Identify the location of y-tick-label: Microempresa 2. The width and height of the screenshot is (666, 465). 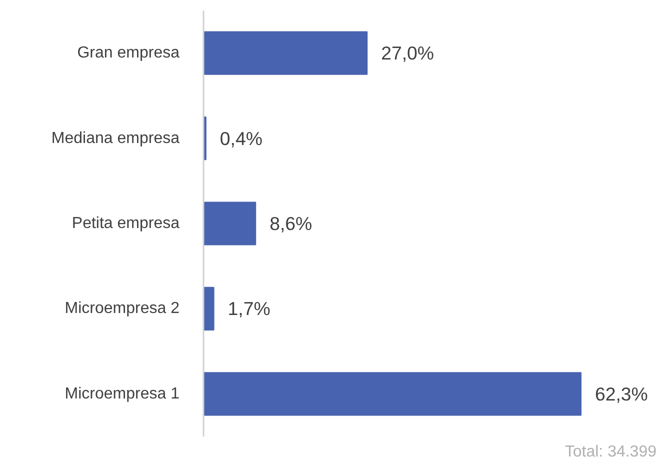
(122, 309).